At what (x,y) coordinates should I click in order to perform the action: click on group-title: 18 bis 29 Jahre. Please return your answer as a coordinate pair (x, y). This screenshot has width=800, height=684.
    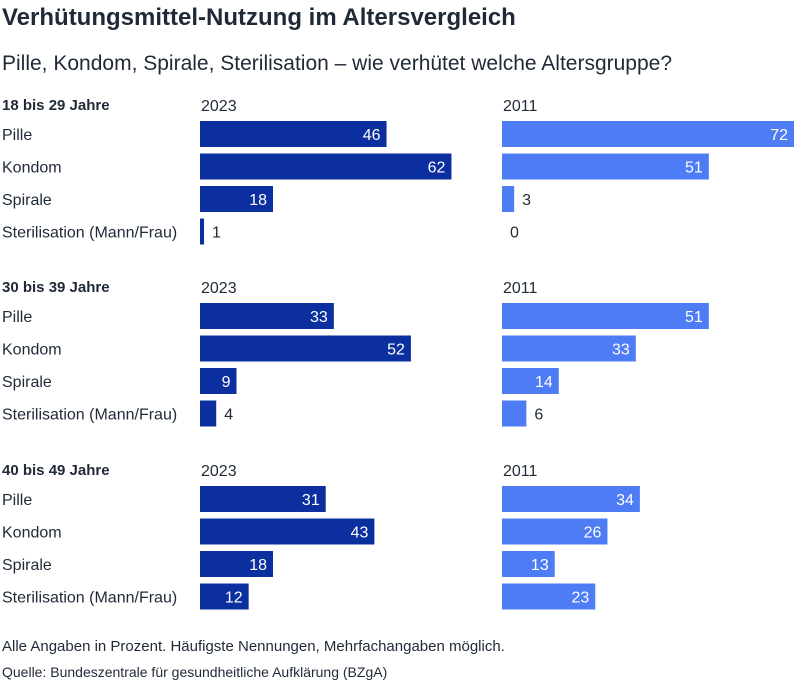
    Looking at the image, I should click on (56, 105).